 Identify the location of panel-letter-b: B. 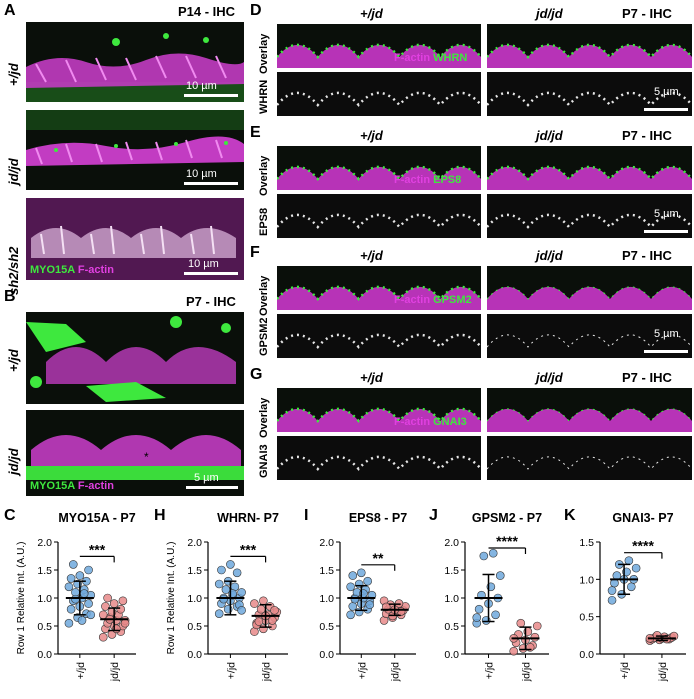
(10, 296).